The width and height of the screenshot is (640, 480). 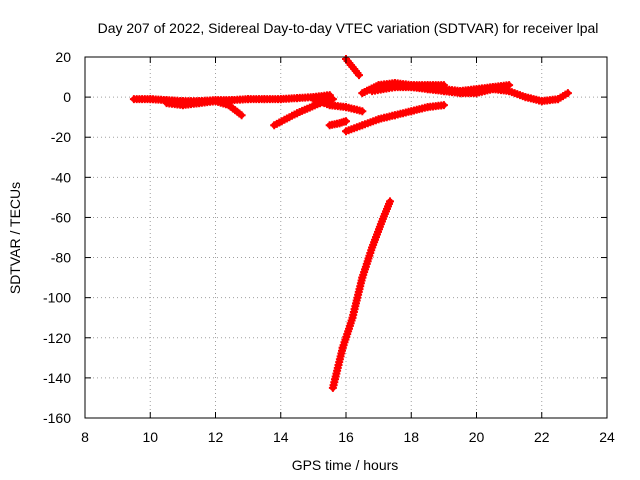 I want to click on x-tick-label: 24, so click(x=607, y=437).